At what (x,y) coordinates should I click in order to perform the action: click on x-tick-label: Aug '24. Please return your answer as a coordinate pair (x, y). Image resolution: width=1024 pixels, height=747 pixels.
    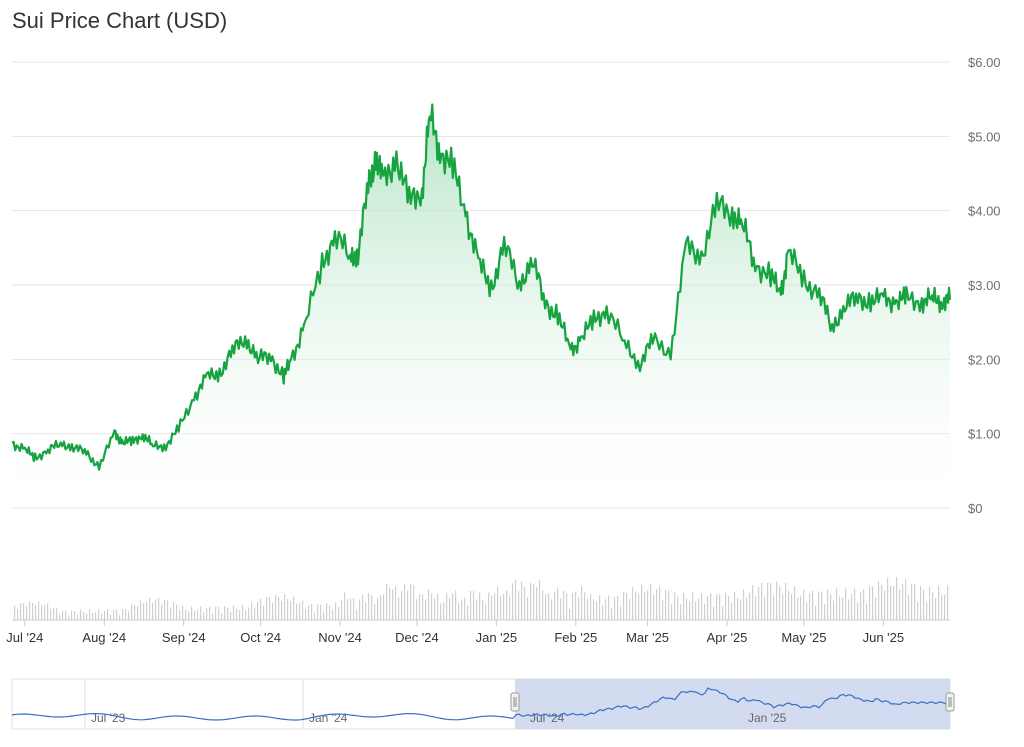
    Looking at the image, I should click on (104, 637).